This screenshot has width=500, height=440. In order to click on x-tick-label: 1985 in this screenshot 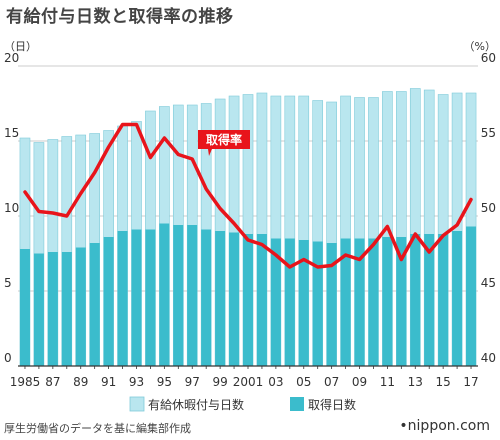, I will do `click(25, 382)`.